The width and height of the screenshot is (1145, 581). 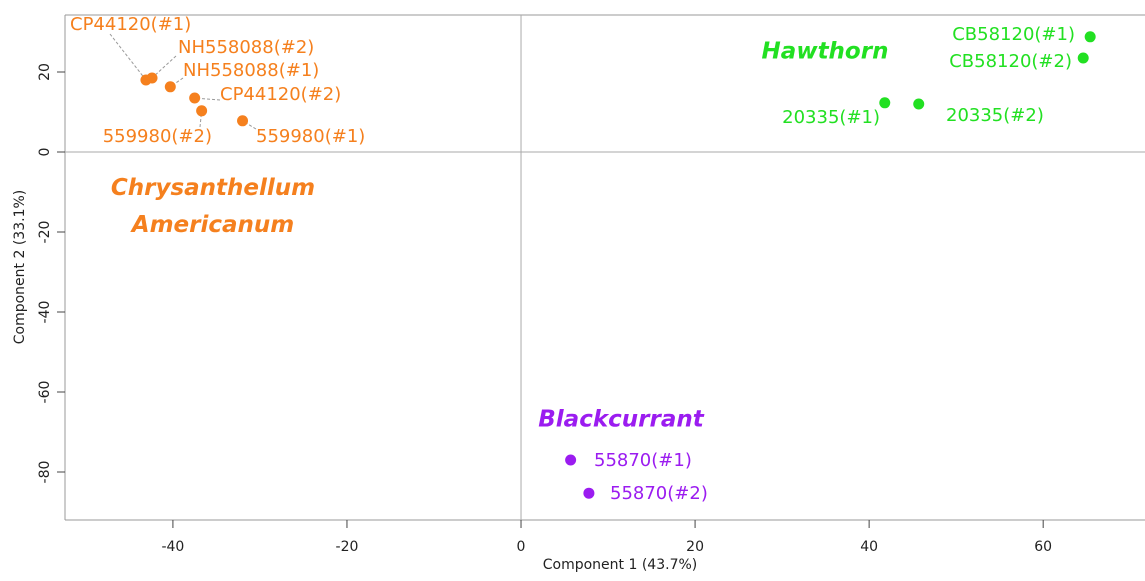 I want to click on x-tick-label: -40, so click(x=172, y=547).